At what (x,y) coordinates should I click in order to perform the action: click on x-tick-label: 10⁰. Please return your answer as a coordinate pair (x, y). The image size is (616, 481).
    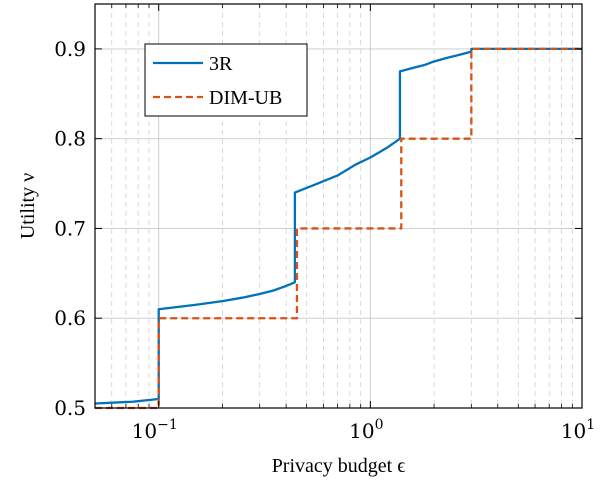
    Looking at the image, I should click on (366, 430).